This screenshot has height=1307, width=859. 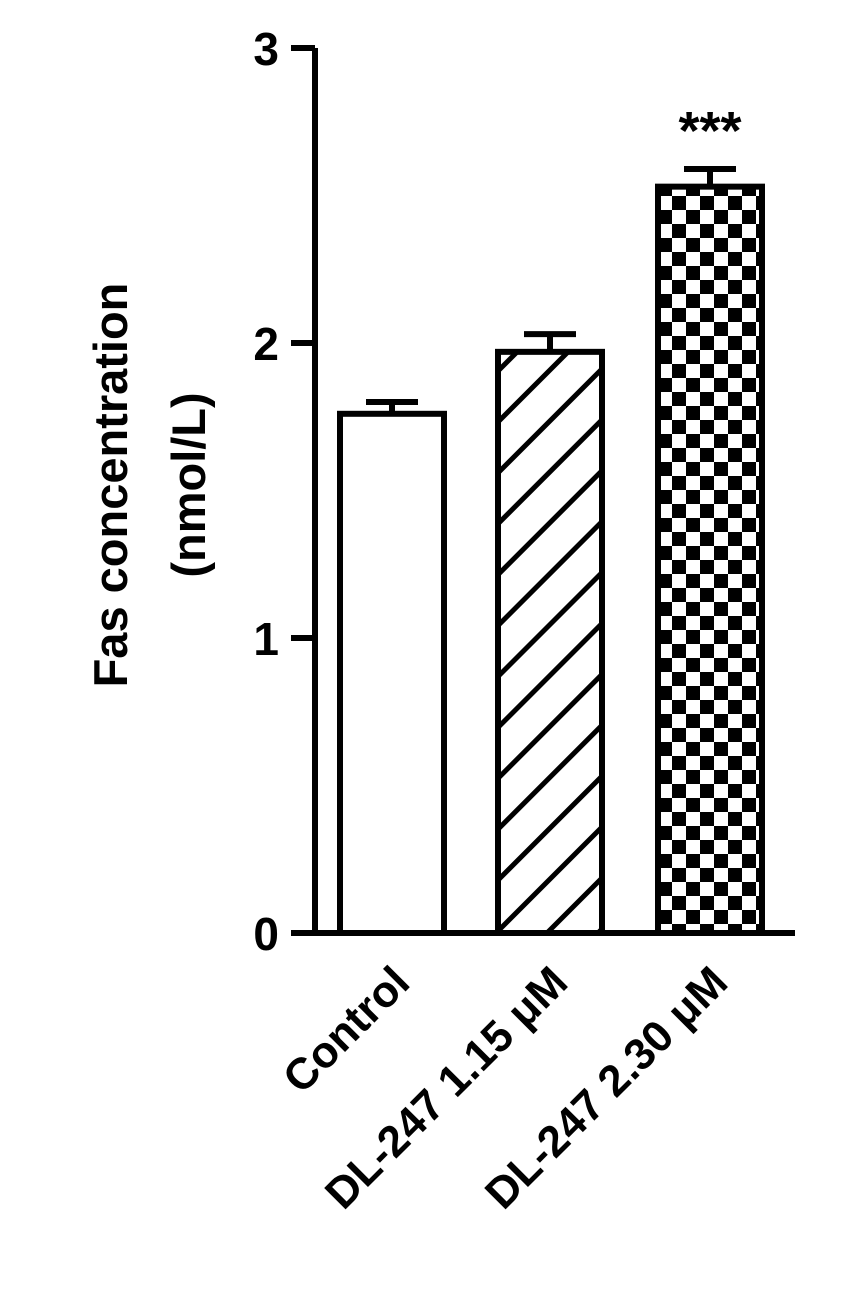 What do you see at coordinates (266, 49) in the screenshot?
I see `y-tick-label-3: 3` at bounding box center [266, 49].